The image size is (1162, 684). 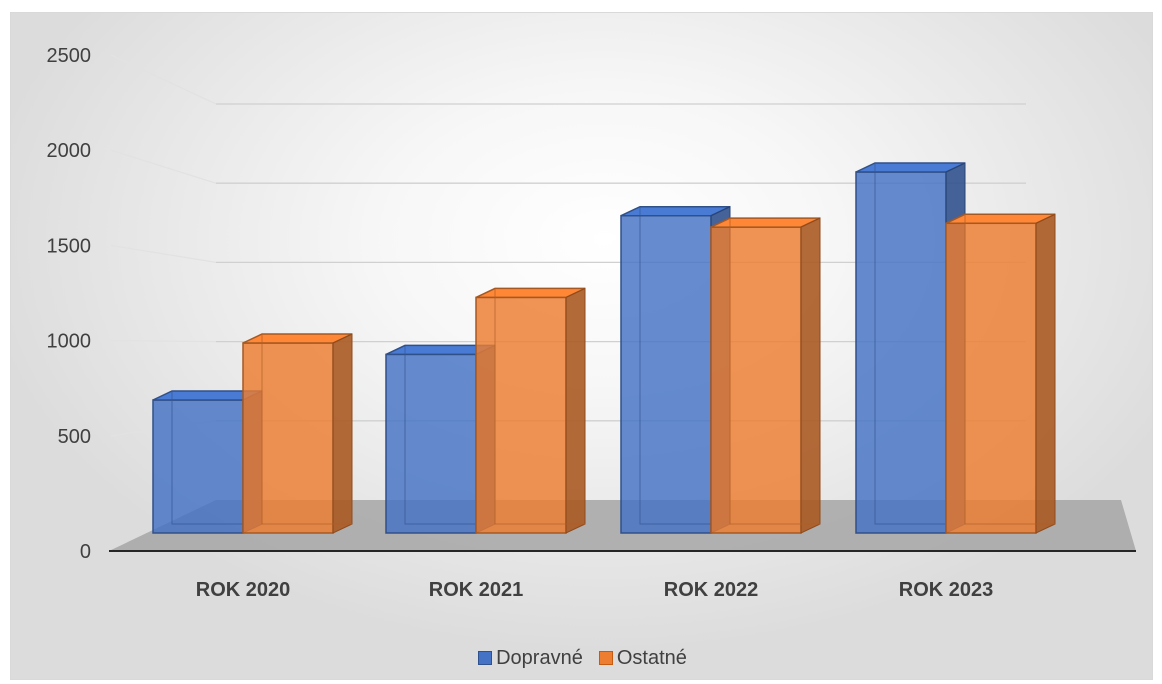 I want to click on legend-label-dopravne: Dopravné, so click(x=539, y=657).